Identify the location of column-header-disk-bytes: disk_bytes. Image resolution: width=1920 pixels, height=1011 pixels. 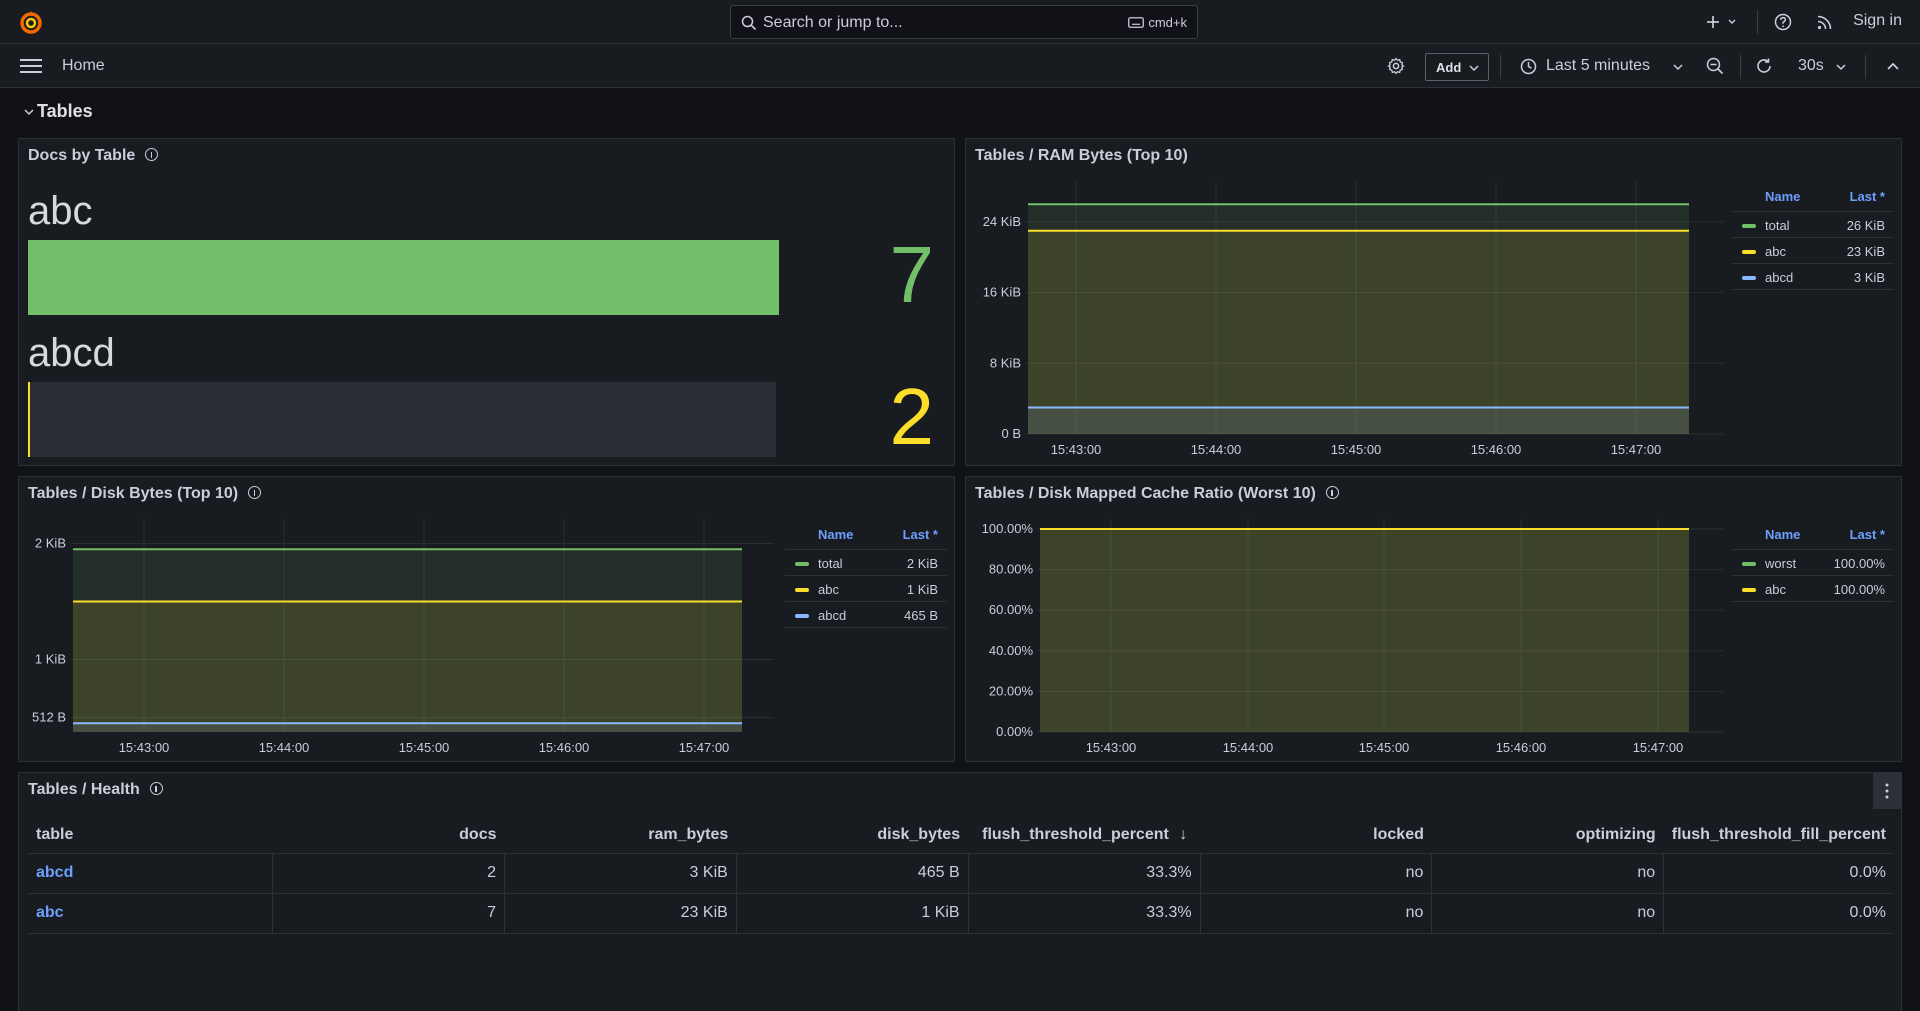
(852, 835).